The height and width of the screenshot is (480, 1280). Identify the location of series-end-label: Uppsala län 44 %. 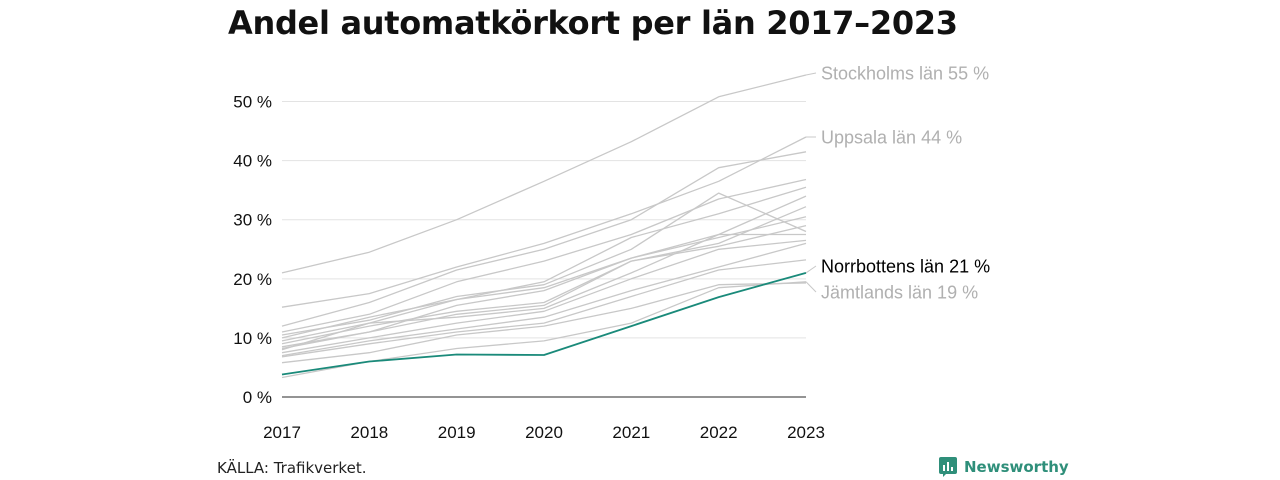
(891, 138).